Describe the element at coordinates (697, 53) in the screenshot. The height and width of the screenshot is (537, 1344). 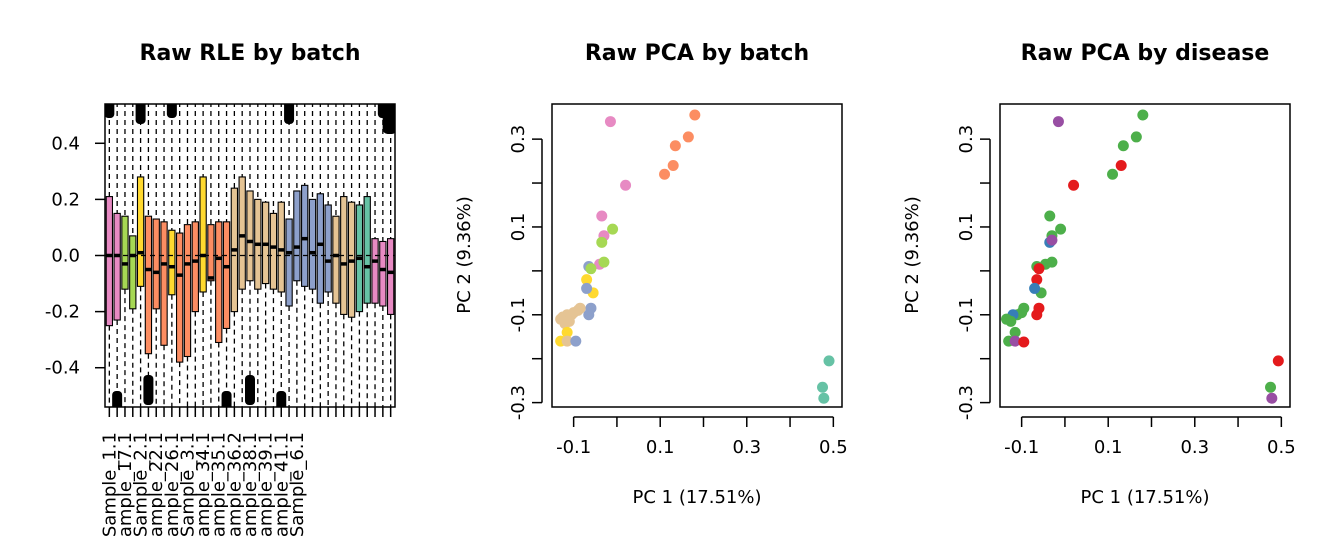
I see `pca-batch-title: Raw PCA by batch` at that location.